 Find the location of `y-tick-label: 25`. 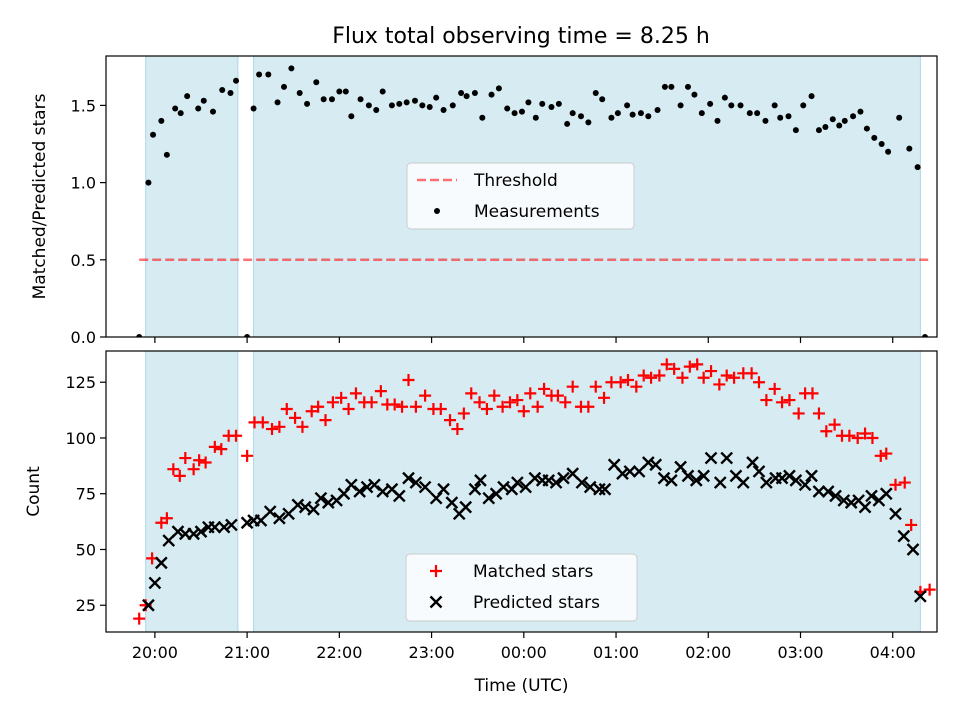

y-tick-label: 25 is located at coordinates (86, 605).